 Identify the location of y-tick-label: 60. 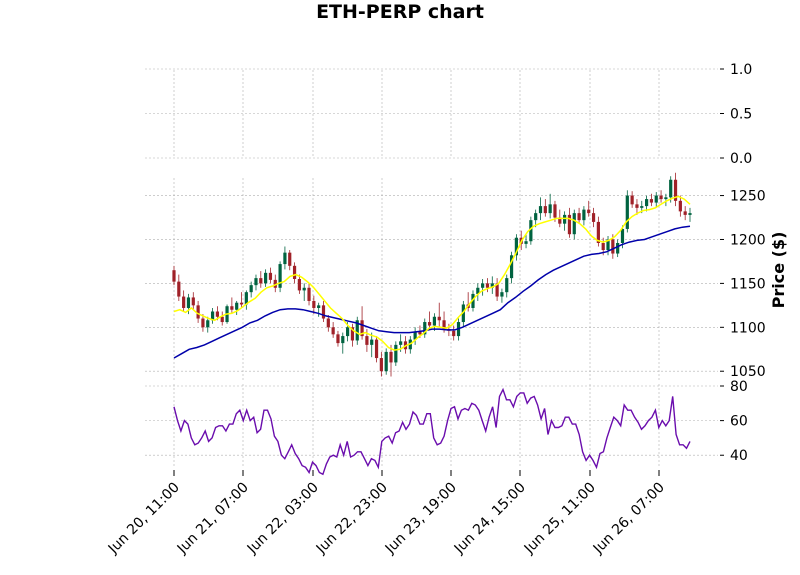
(739, 422).